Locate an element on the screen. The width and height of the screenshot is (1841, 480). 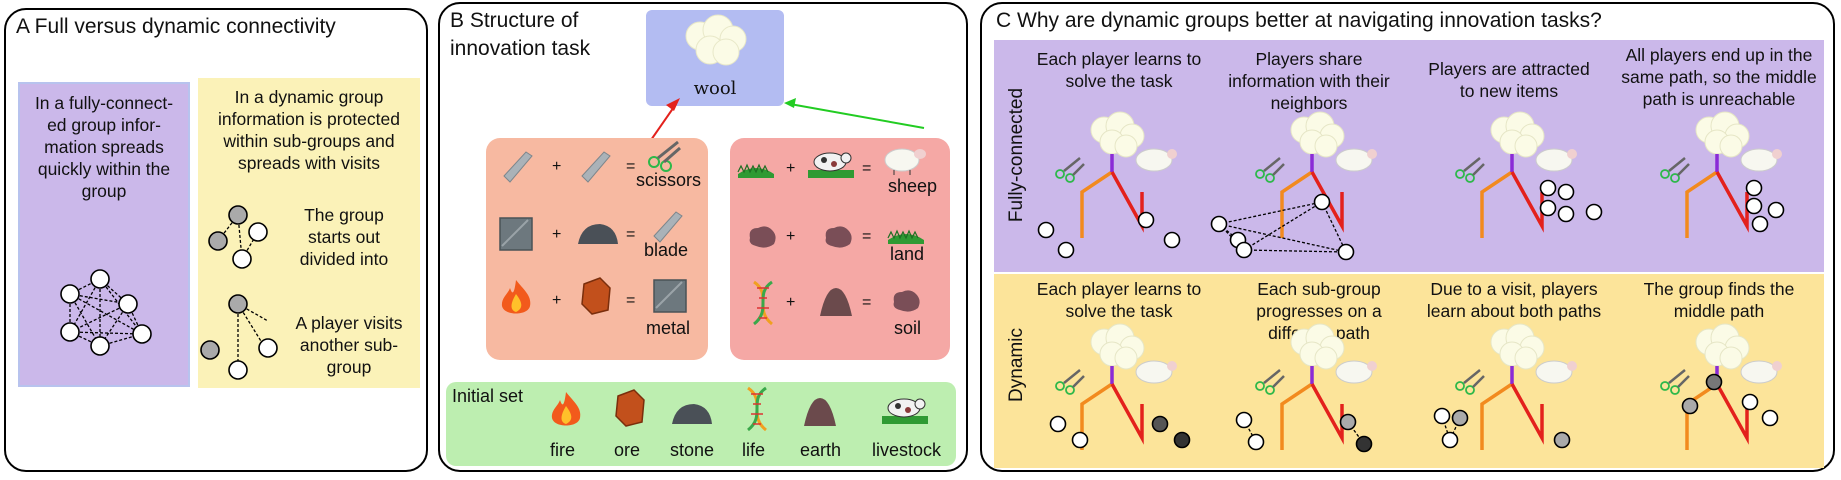
metal-label: metal is located at coordinates (668, 328).